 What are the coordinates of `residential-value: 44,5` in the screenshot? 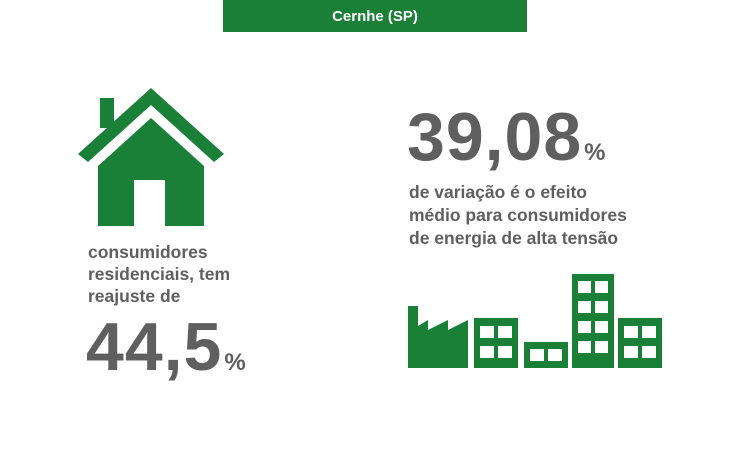 It's located at (154, 347).